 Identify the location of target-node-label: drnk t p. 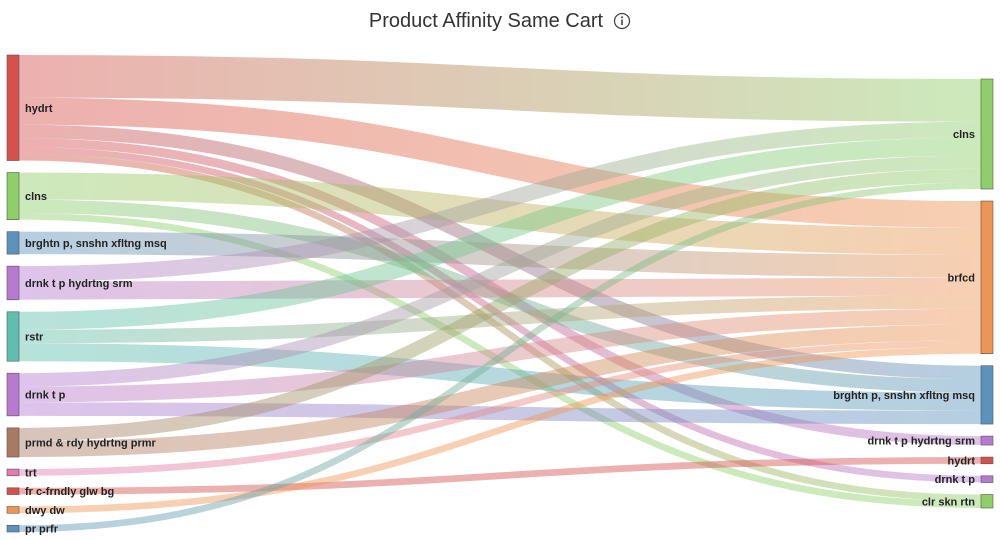
(955, 480).